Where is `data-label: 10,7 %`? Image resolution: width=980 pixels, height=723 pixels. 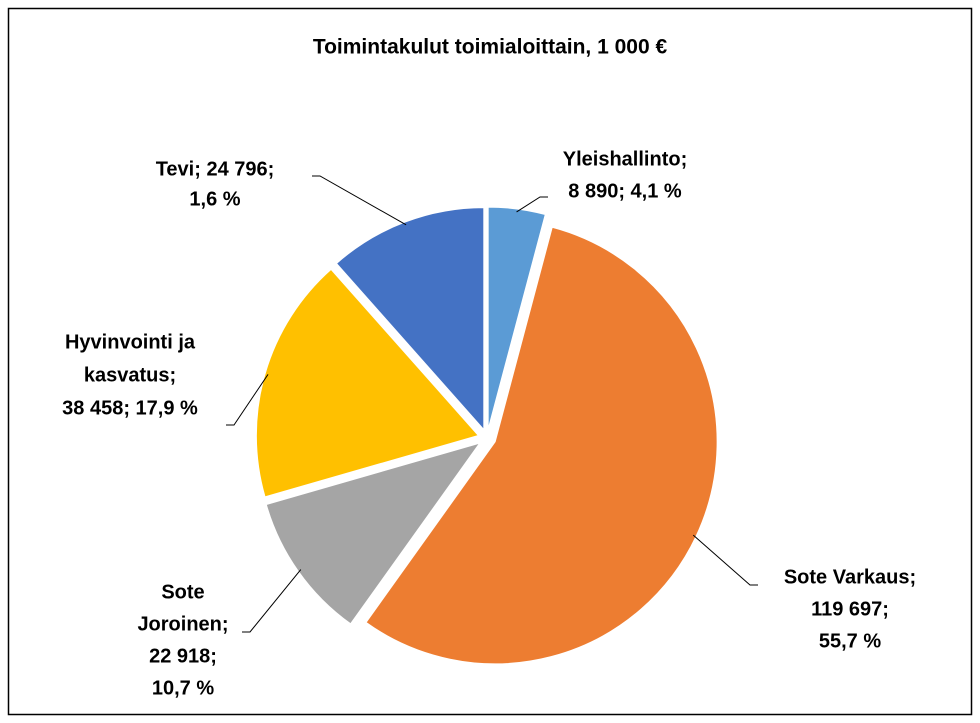
data-label: 10,7 % is located at coordinates (183, 688).